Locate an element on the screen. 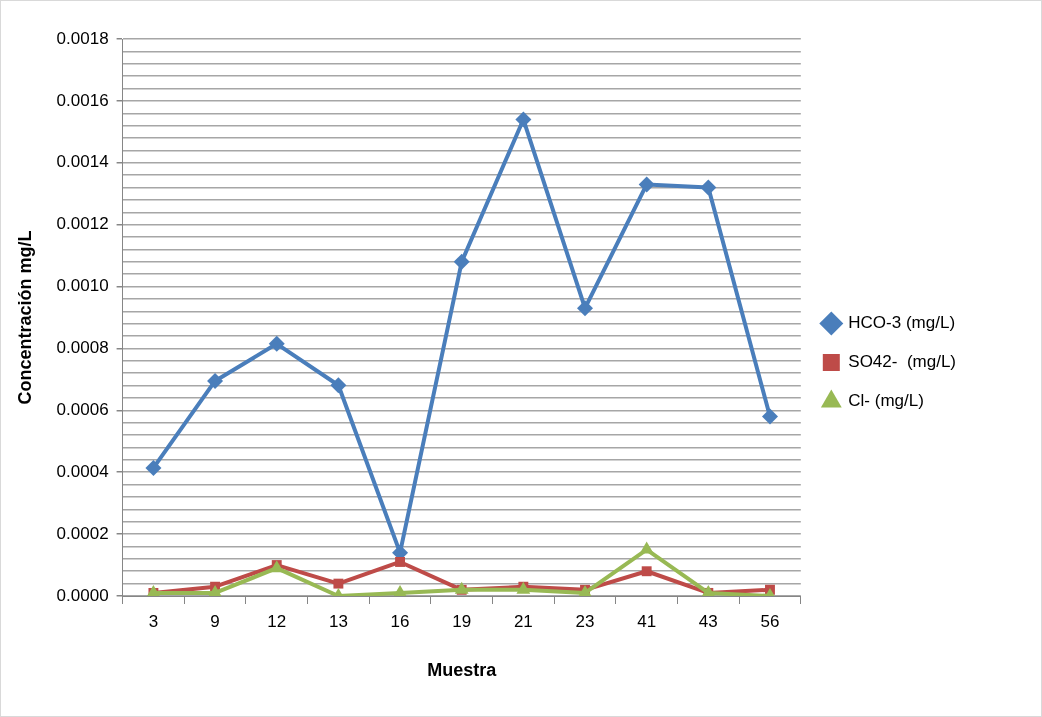 Image resolution: width=1042 pixels, height=717 pixels. x-tick-label: 19 is located at coordinates (462, 621).